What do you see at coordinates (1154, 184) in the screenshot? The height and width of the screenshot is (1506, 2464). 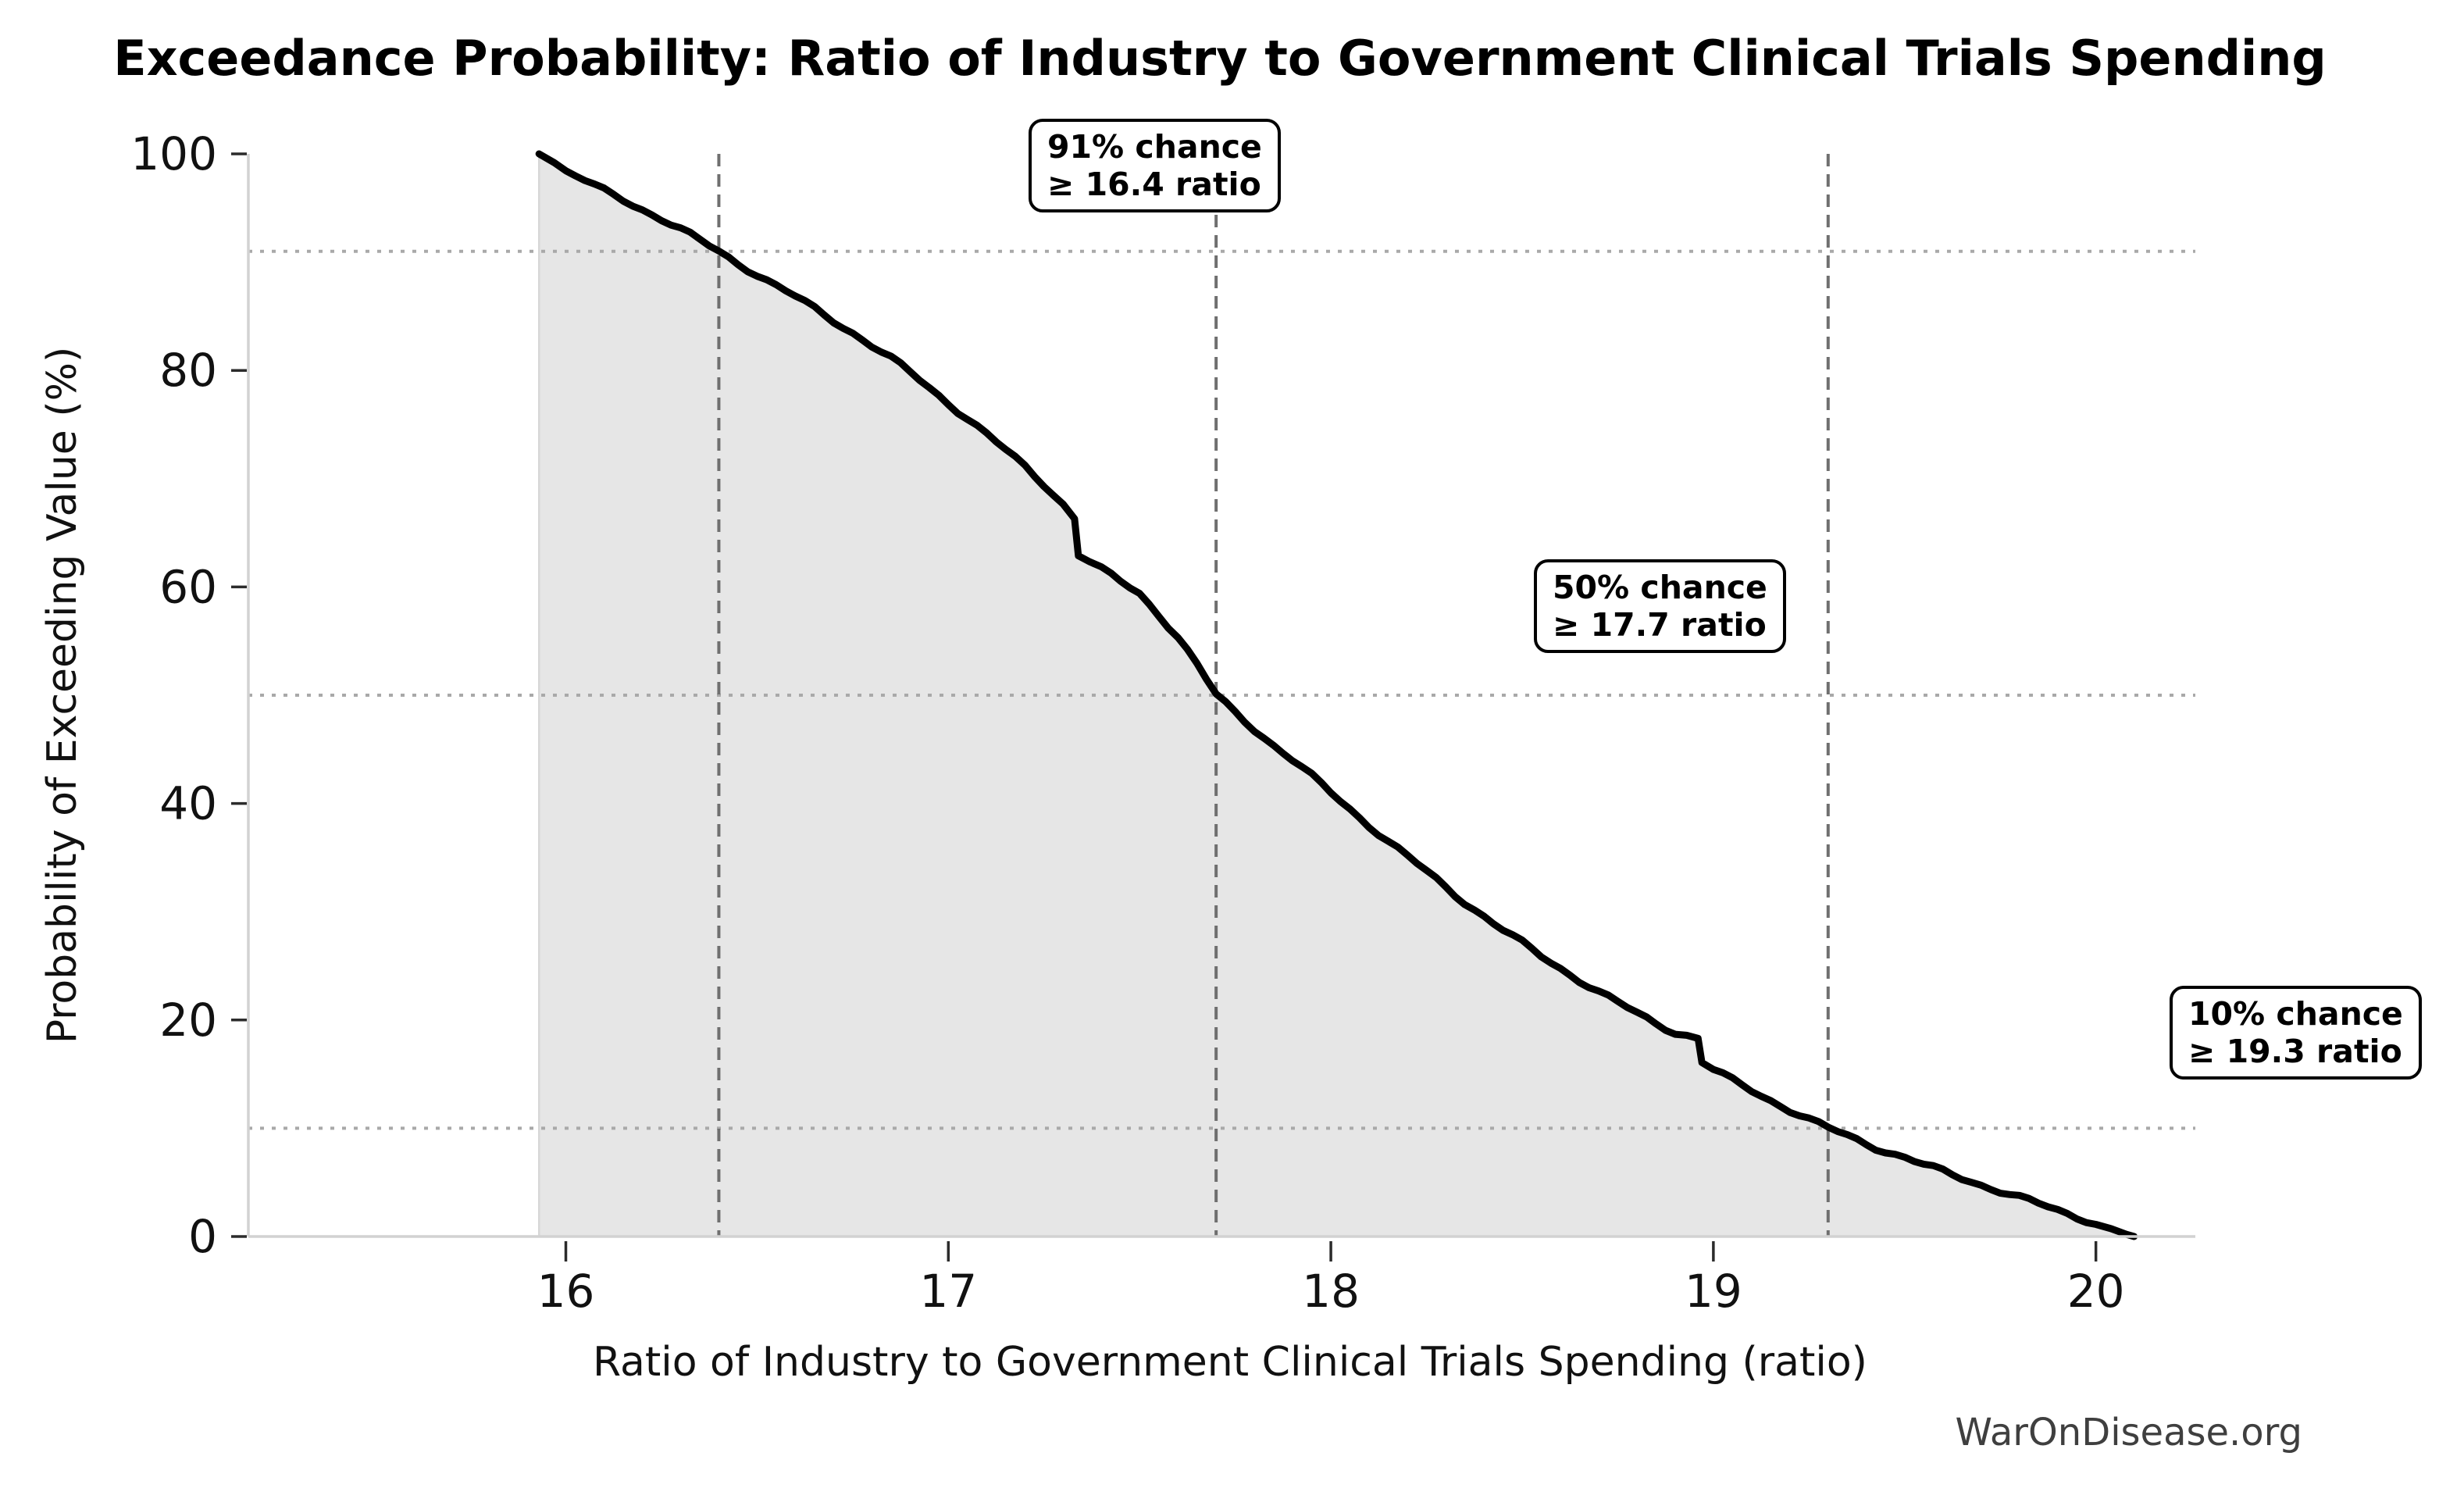 I see `annotation-line: ≥ 16.4 ratio` at bounding box center [1154, 184].